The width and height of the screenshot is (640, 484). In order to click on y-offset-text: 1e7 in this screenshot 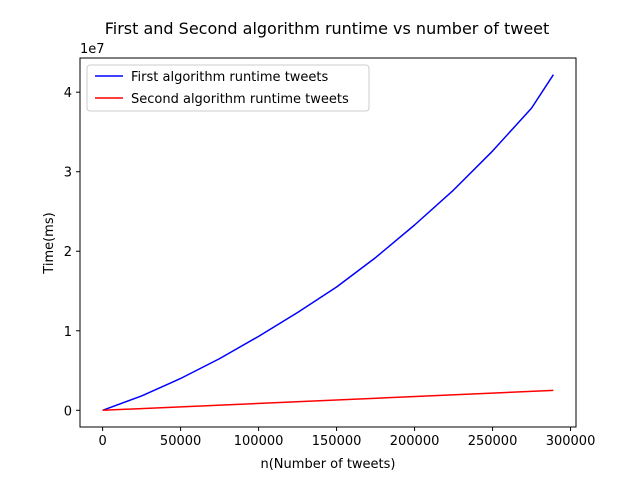, I will do `click(92, 49)`.